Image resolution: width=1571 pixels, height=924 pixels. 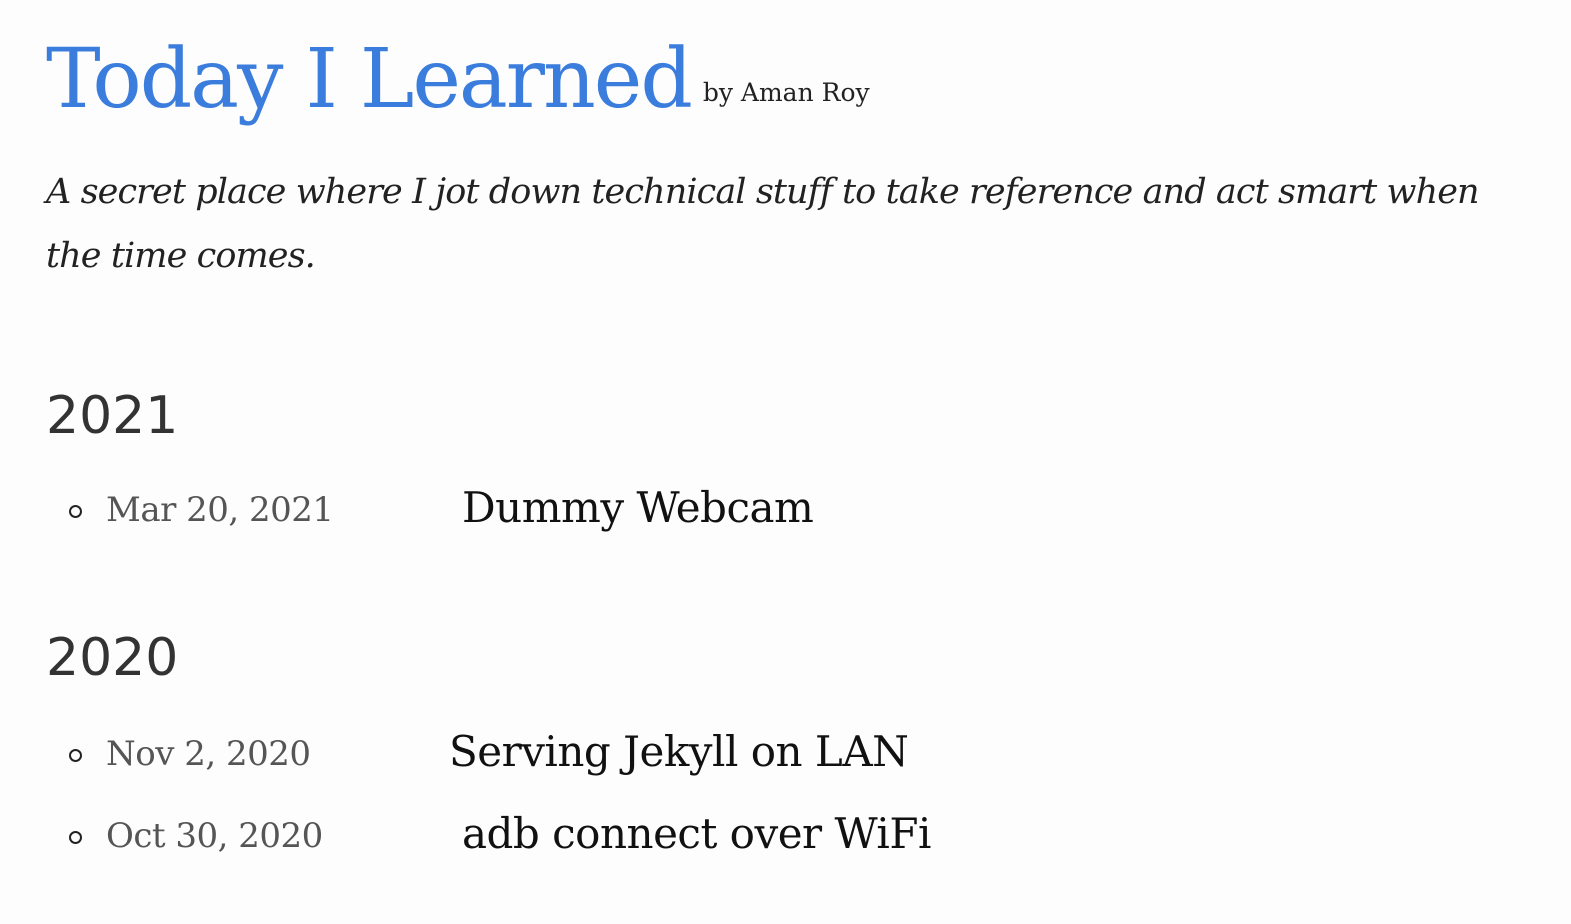 What do you see at coordinates (638, 507) in the screenshot?
I see `post-title-link: Dummy Webcam` at bounding box center [638, 507].